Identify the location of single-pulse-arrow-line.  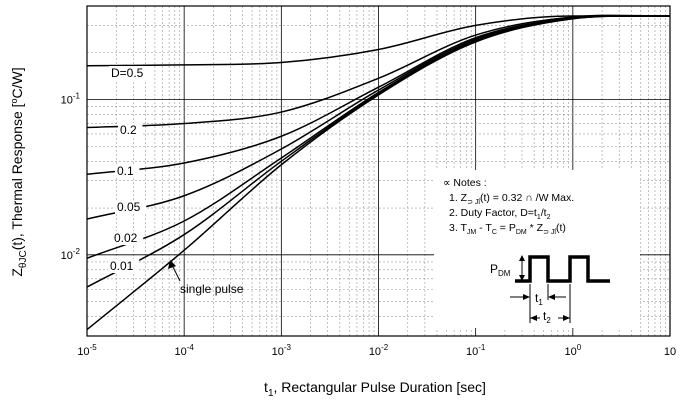
(176, 273).